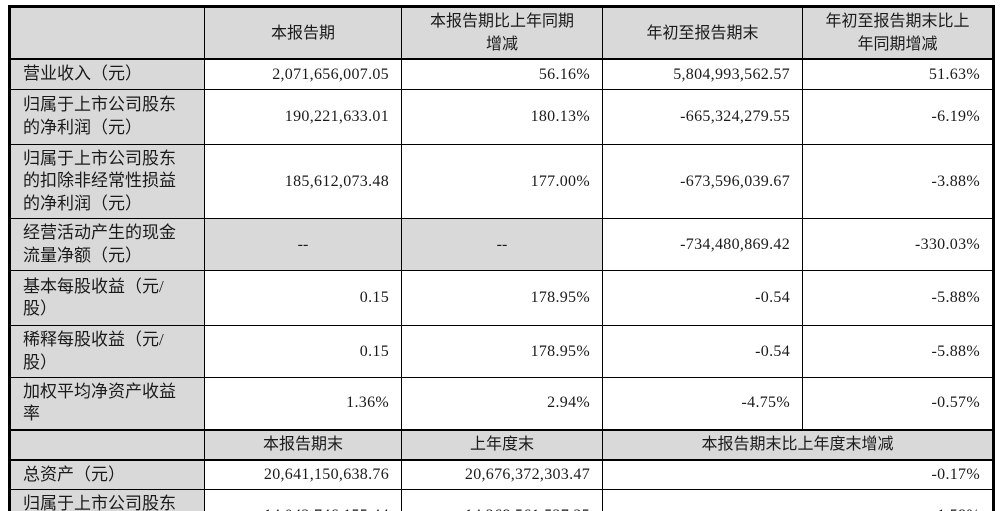 The width and height of the screenshot is (1000, 511). I want to click on value-ytd-yoy: -3.88%, so click(898, 181).